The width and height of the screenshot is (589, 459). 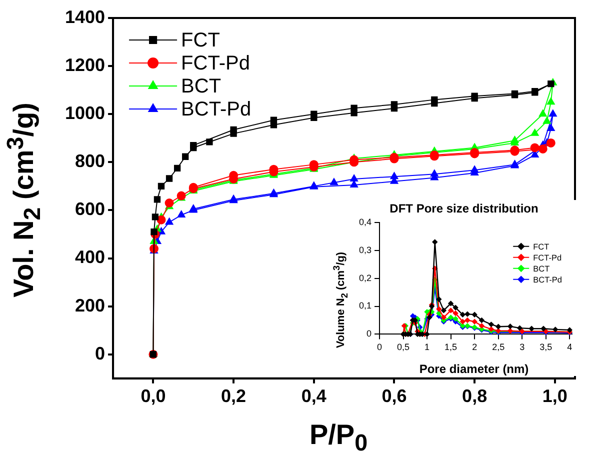 What do you see at coordinates (546, 347) in the screenshot?
I see `x-tick-label: 3,5` at bounding box center [546, 347].